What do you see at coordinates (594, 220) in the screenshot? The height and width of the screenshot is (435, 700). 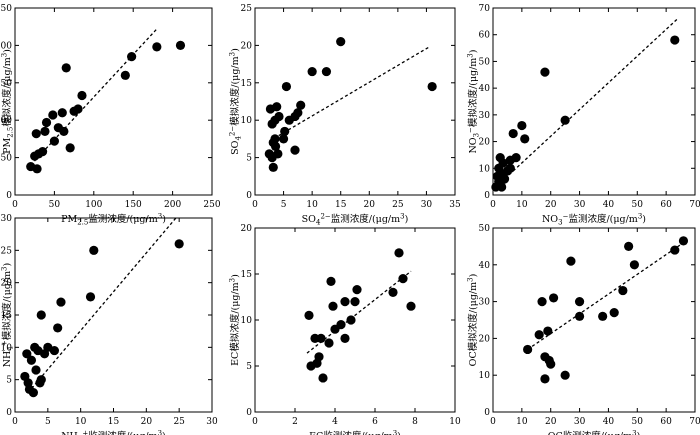 I see `x-axis-title: NO3−监测浓度/(μg/m3)` at bounding box center [594, 220].